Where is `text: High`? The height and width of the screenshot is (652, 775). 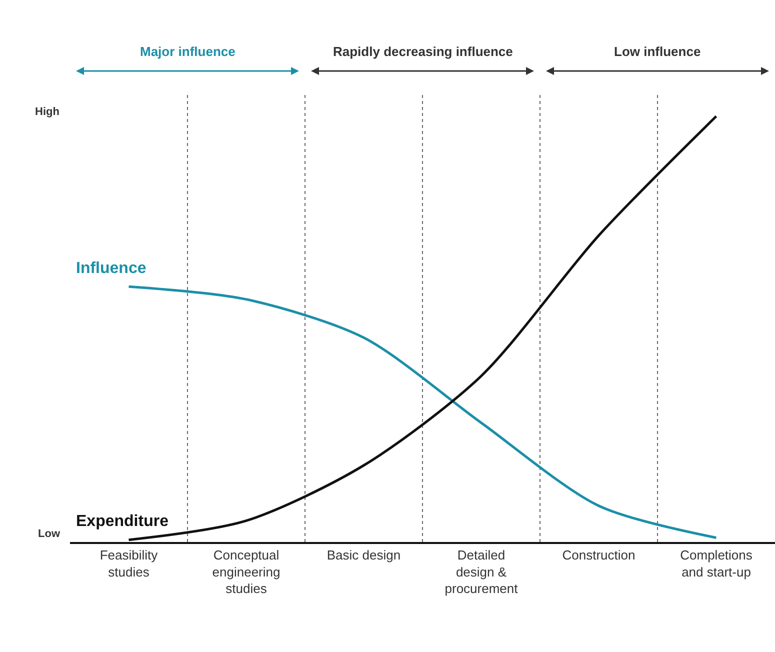 text: High is located at coordinates (47, 112).